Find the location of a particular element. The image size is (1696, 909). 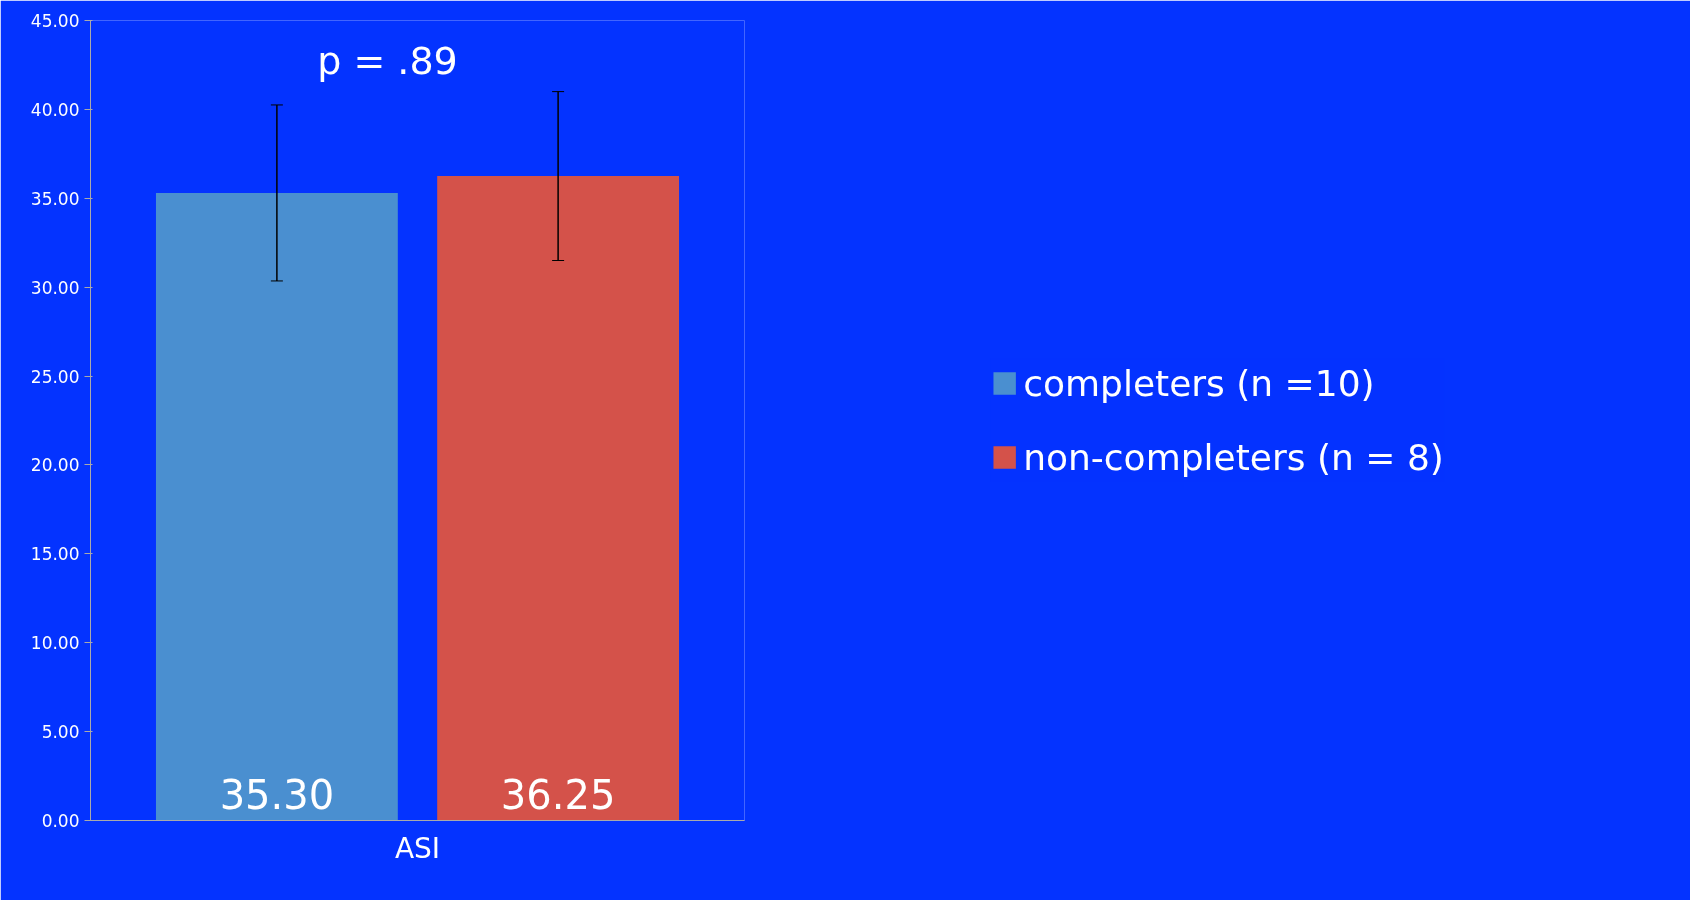

legend-label: completers (n =10) is located at coordinates (1199, 383).